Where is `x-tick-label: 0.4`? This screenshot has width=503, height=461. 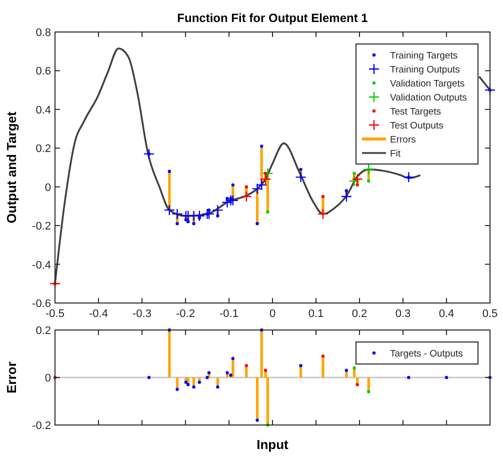 x-tick-label: 0.4 is located at coordinates (446, 314).